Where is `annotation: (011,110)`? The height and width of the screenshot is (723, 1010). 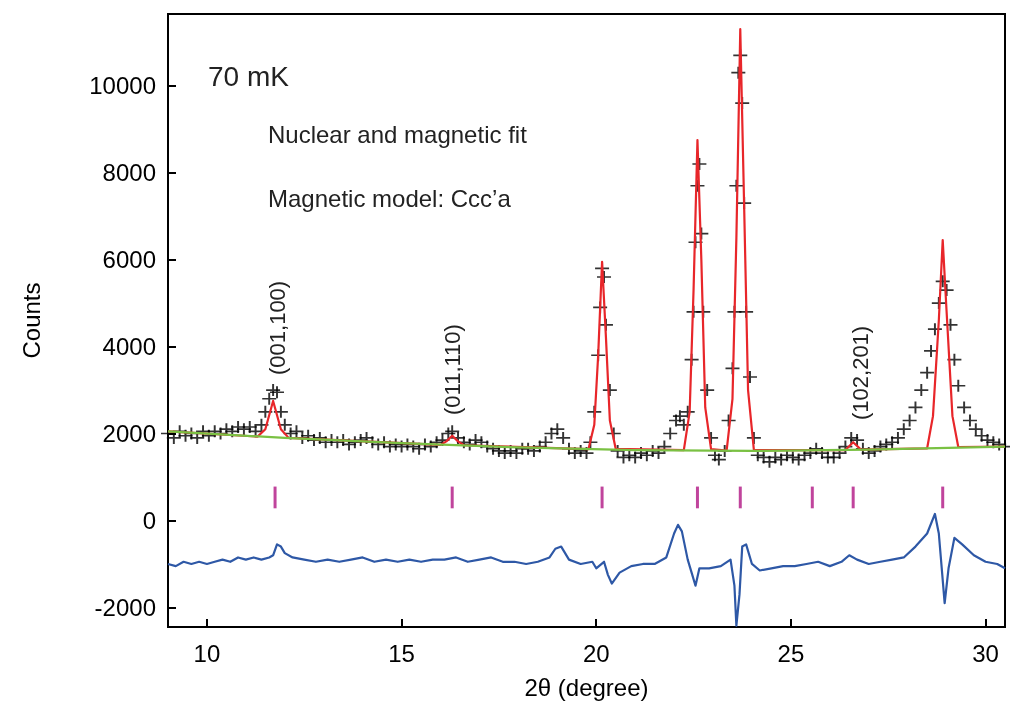 annotation: (011,110) is located at coordinates (452, 369).